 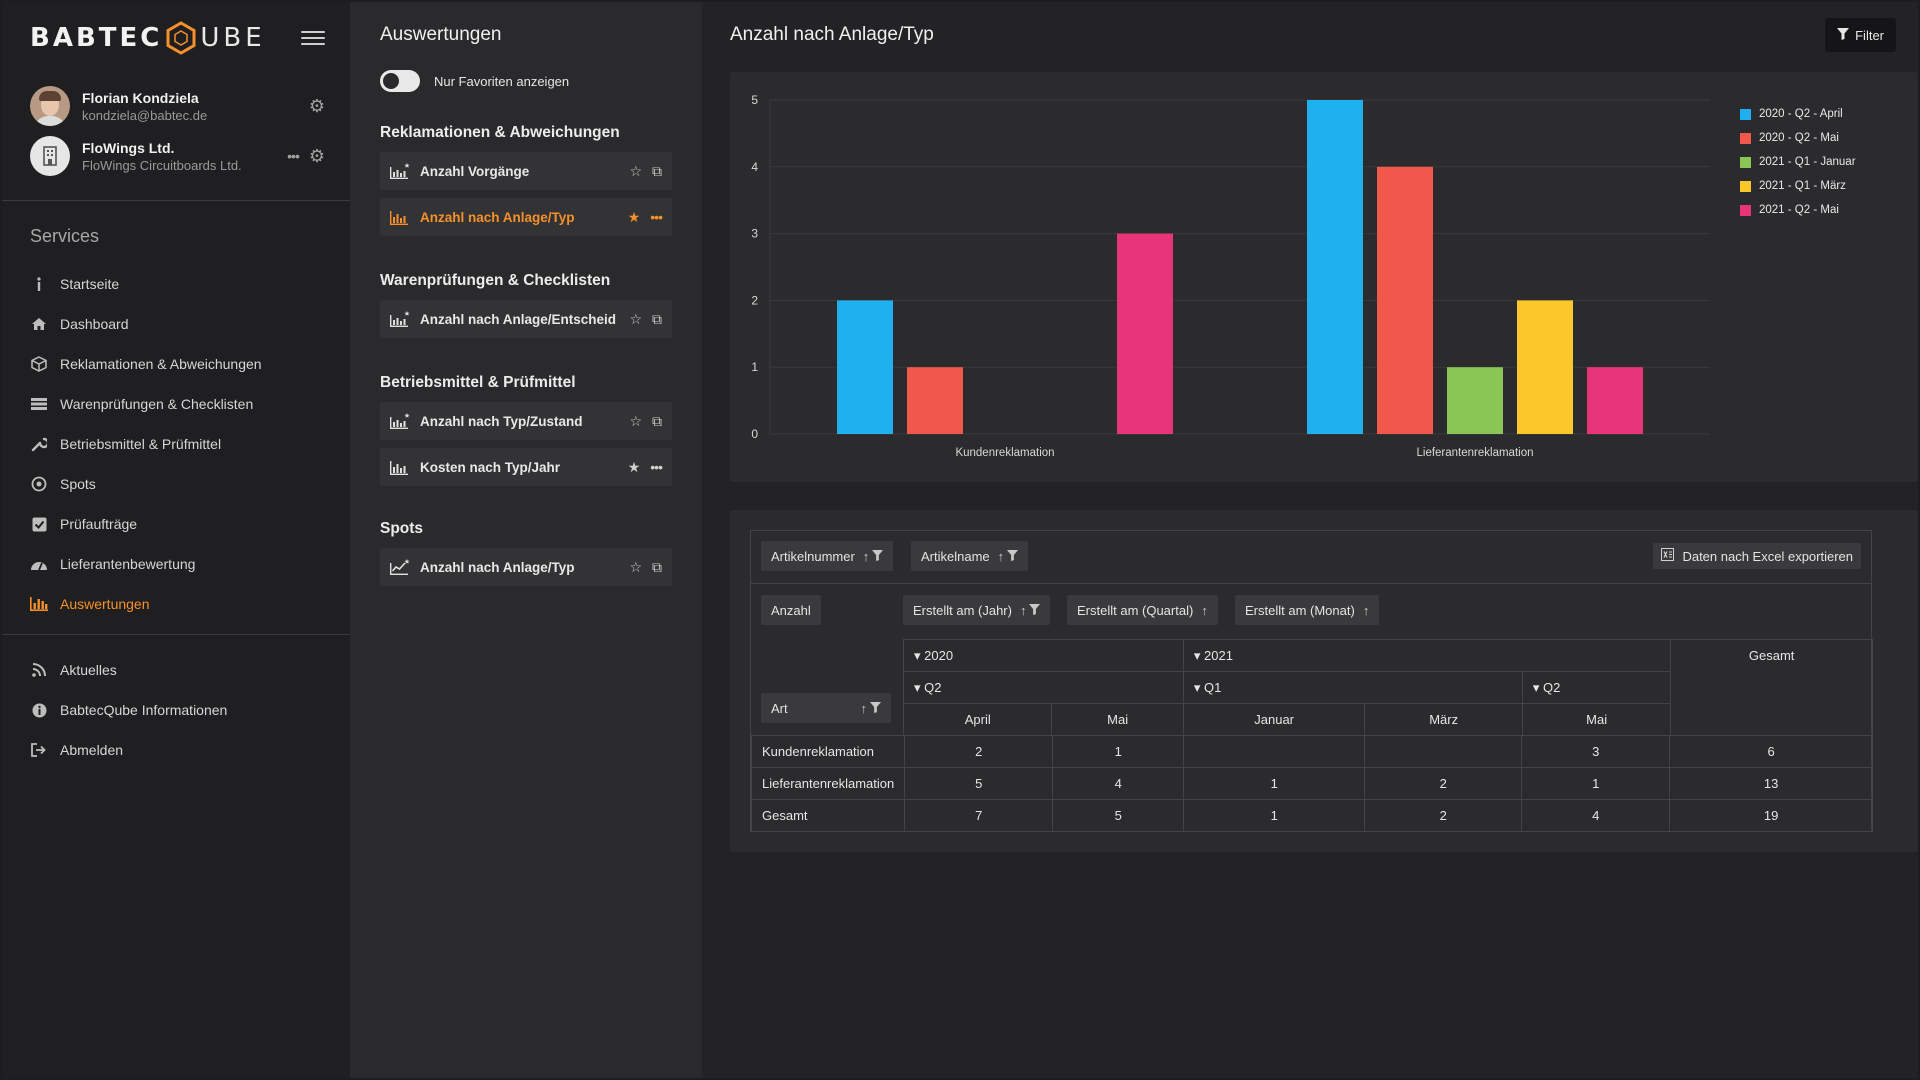 What do you see at coordinates (1427, 655) in the screenshot?
I see `year-header: ▾ 2021` at bounding box center [1427, 655].